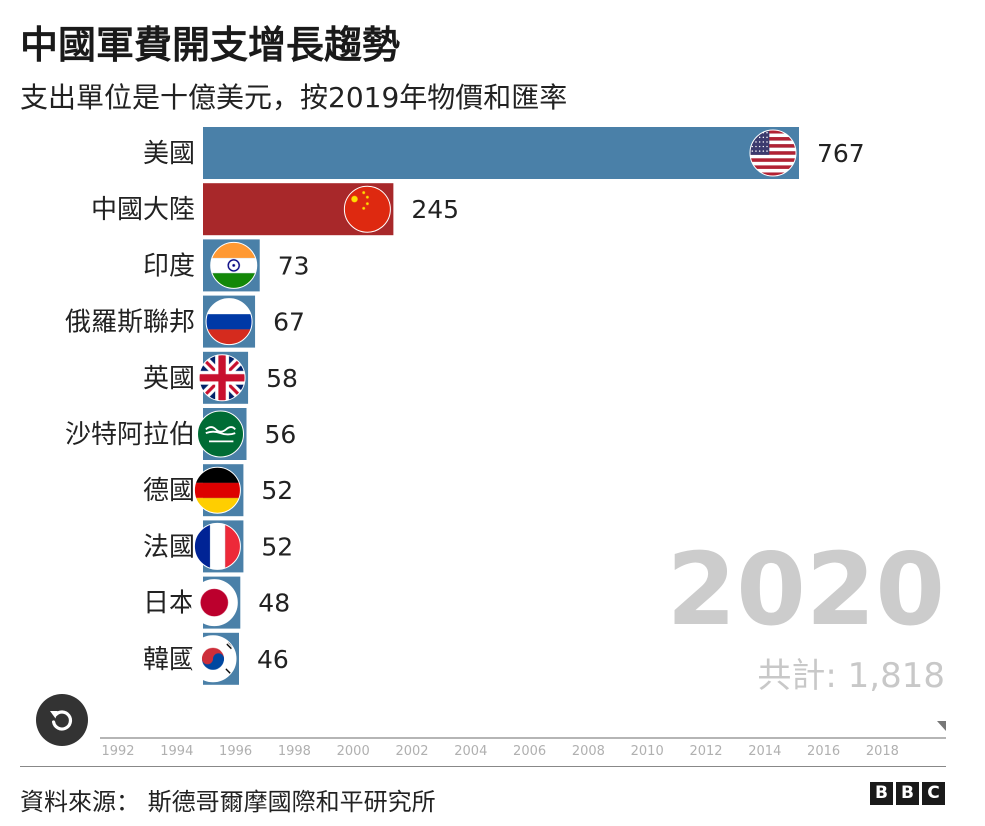 The width and height of the screenshot is (985, 826). I want to click on bbc-logo: B B C, so click(907, 793).